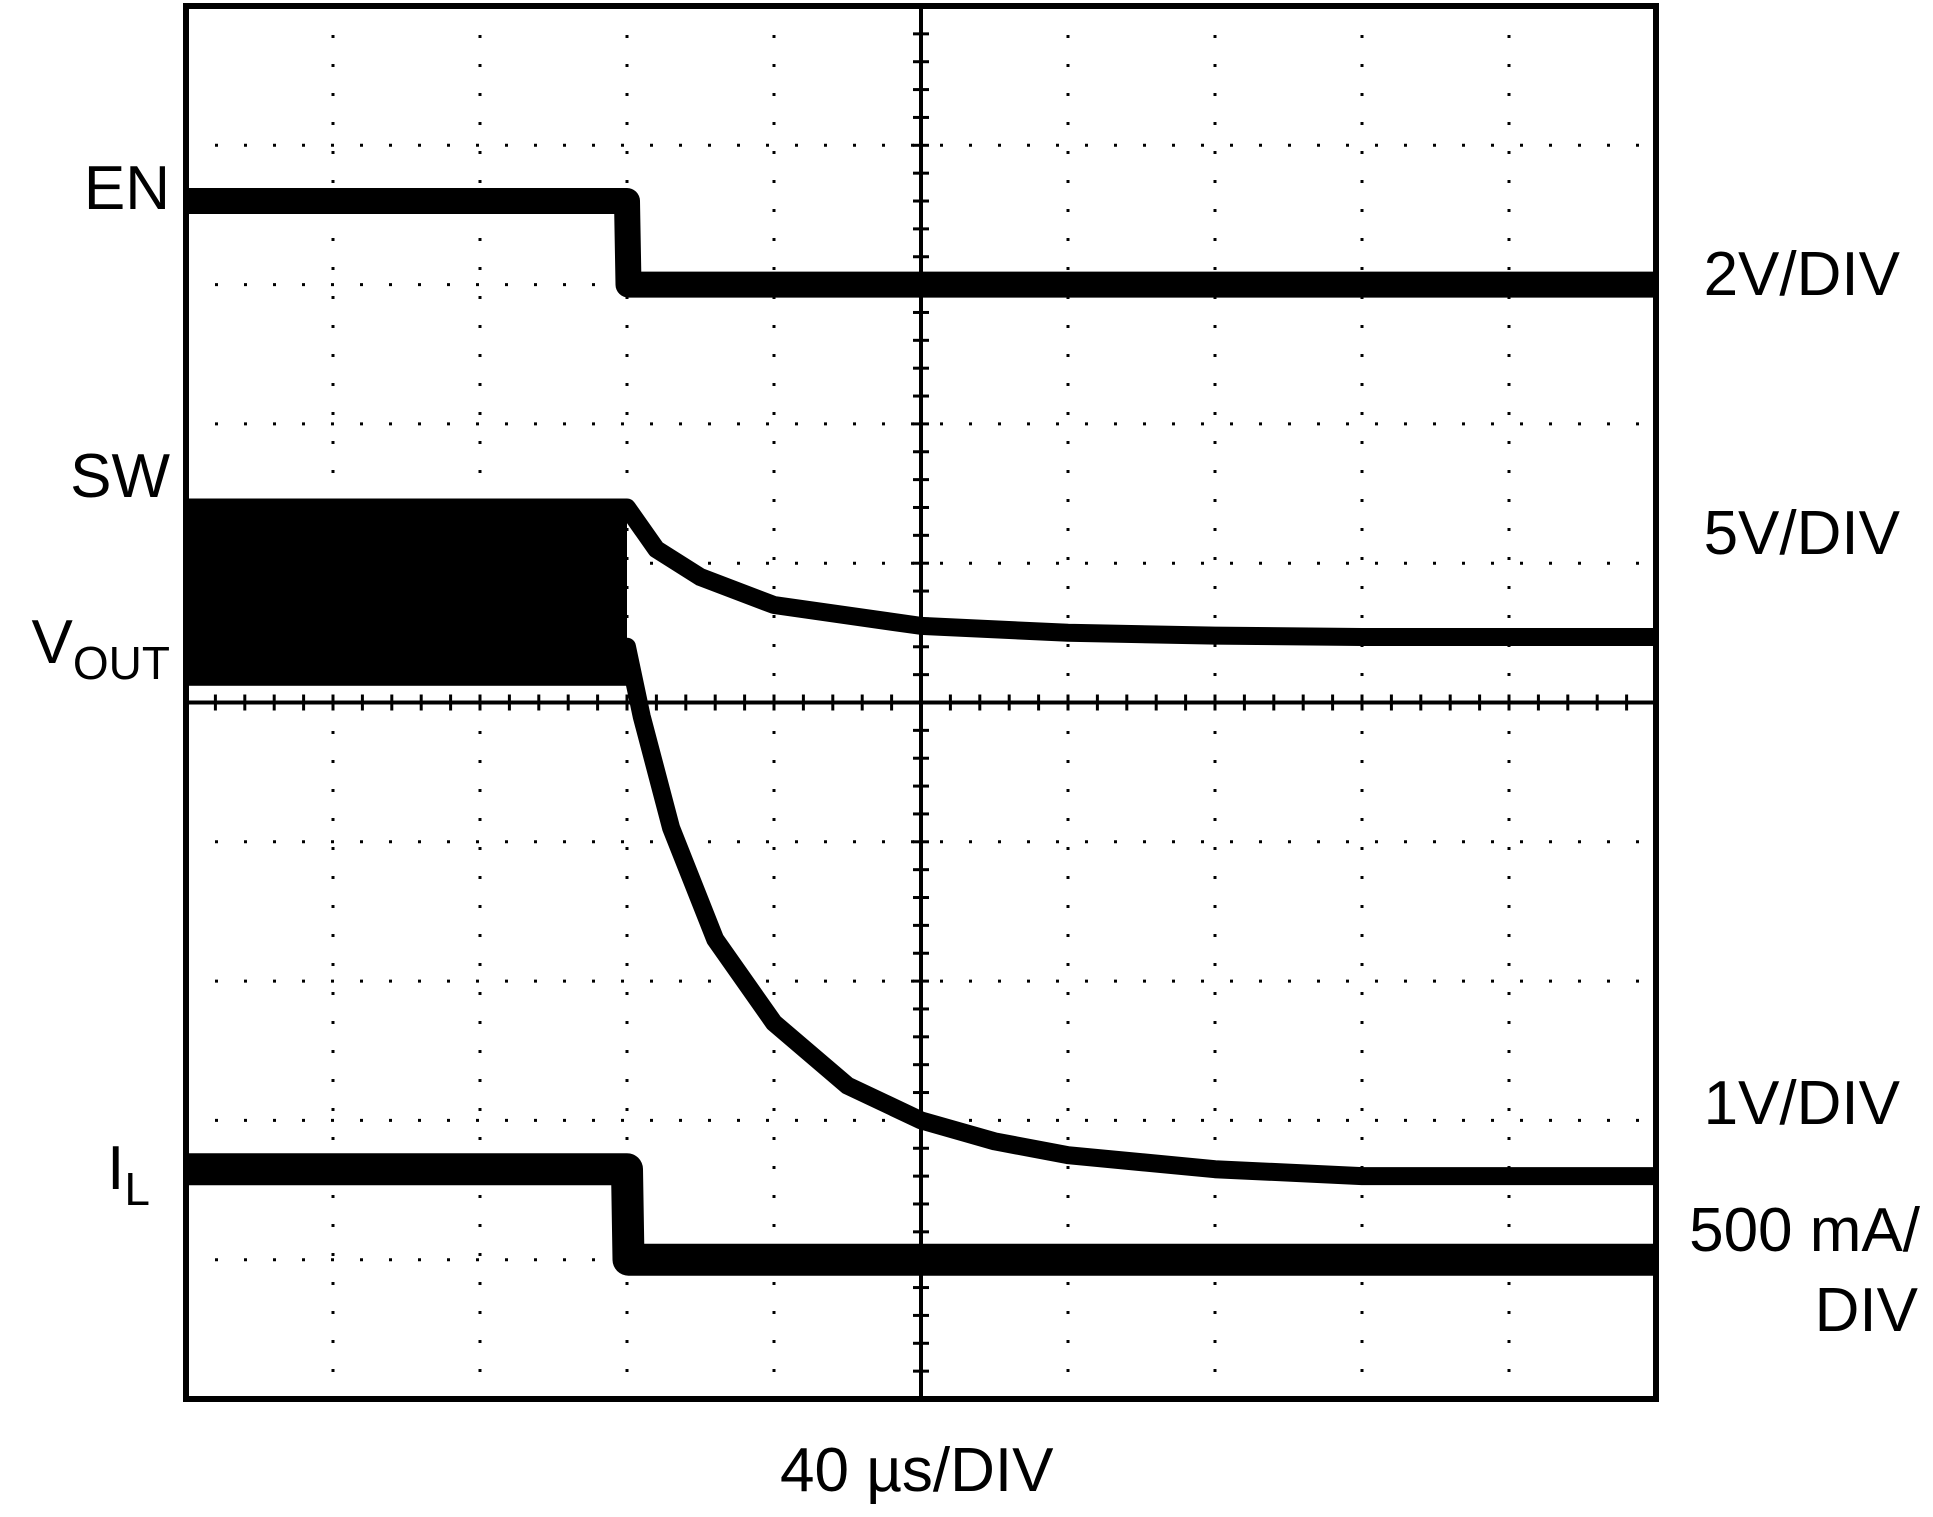 This screenshot has height=1517, width=1933. What do you see at coordinates (1801, 274) in the screenshot?
I see `en-scale-label: 2V/DIV` at bounding box center [1801, 274].